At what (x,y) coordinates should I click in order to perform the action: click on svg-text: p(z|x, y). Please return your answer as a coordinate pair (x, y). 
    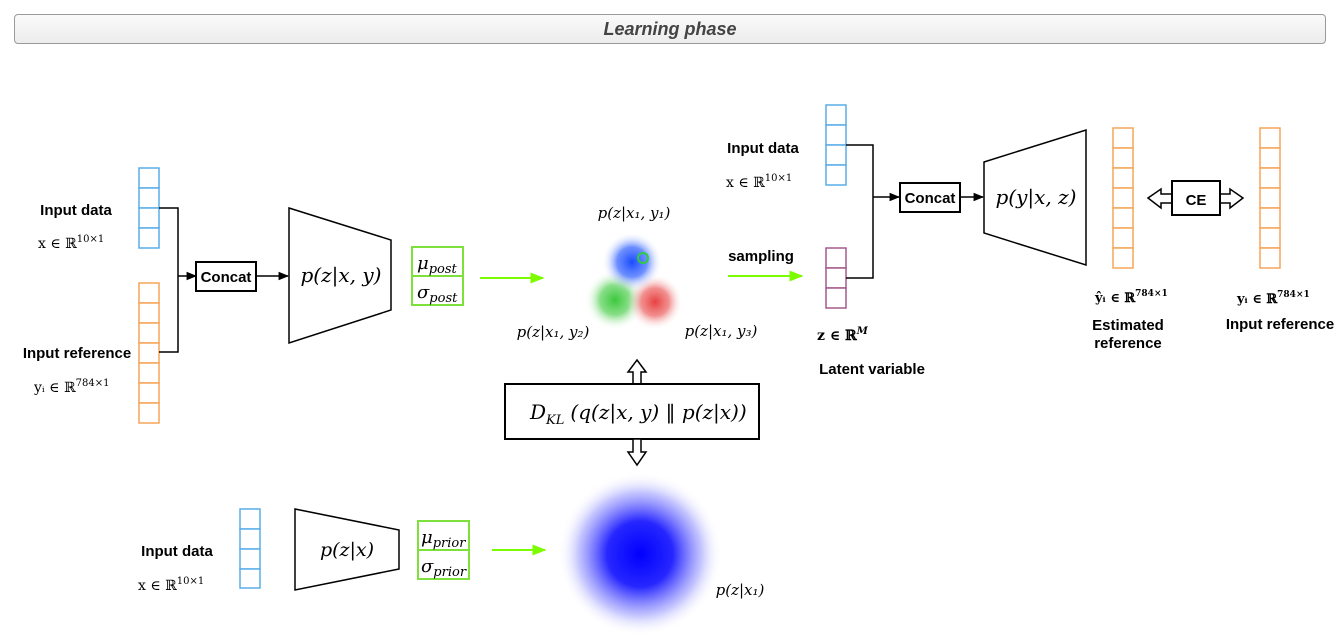
    Looking at the image, I should click on (341, 275).